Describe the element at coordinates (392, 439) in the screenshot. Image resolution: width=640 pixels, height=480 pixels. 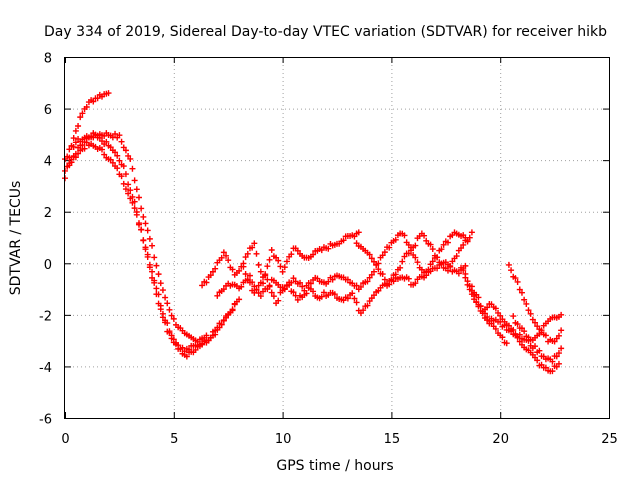
I see `x-tick-label: 15` at that location.